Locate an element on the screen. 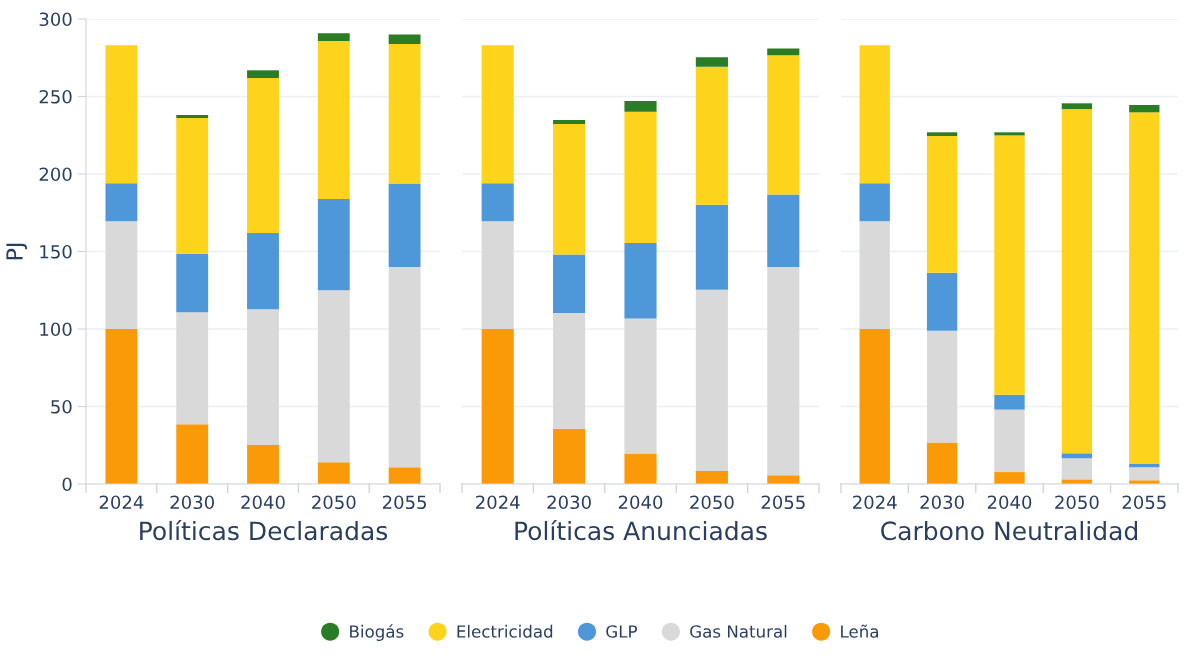 This screenshot has width=1193, height=656. y-tick-label: 100 is located at coordinates (56, 329).